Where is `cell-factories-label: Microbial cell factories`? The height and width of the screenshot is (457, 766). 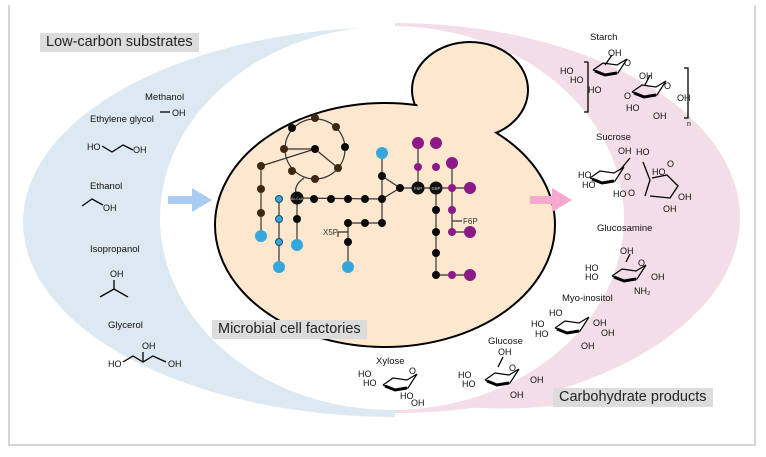 cell-factories-label: Microbial cell factories is located at coordinates (289, 329).